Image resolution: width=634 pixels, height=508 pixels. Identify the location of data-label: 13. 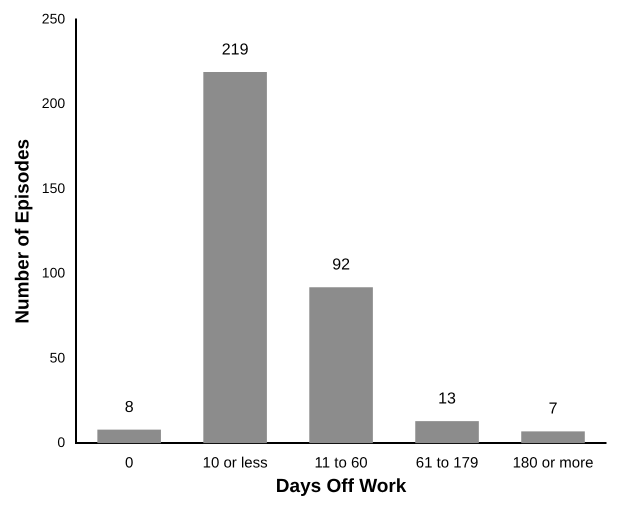
(447, 399).